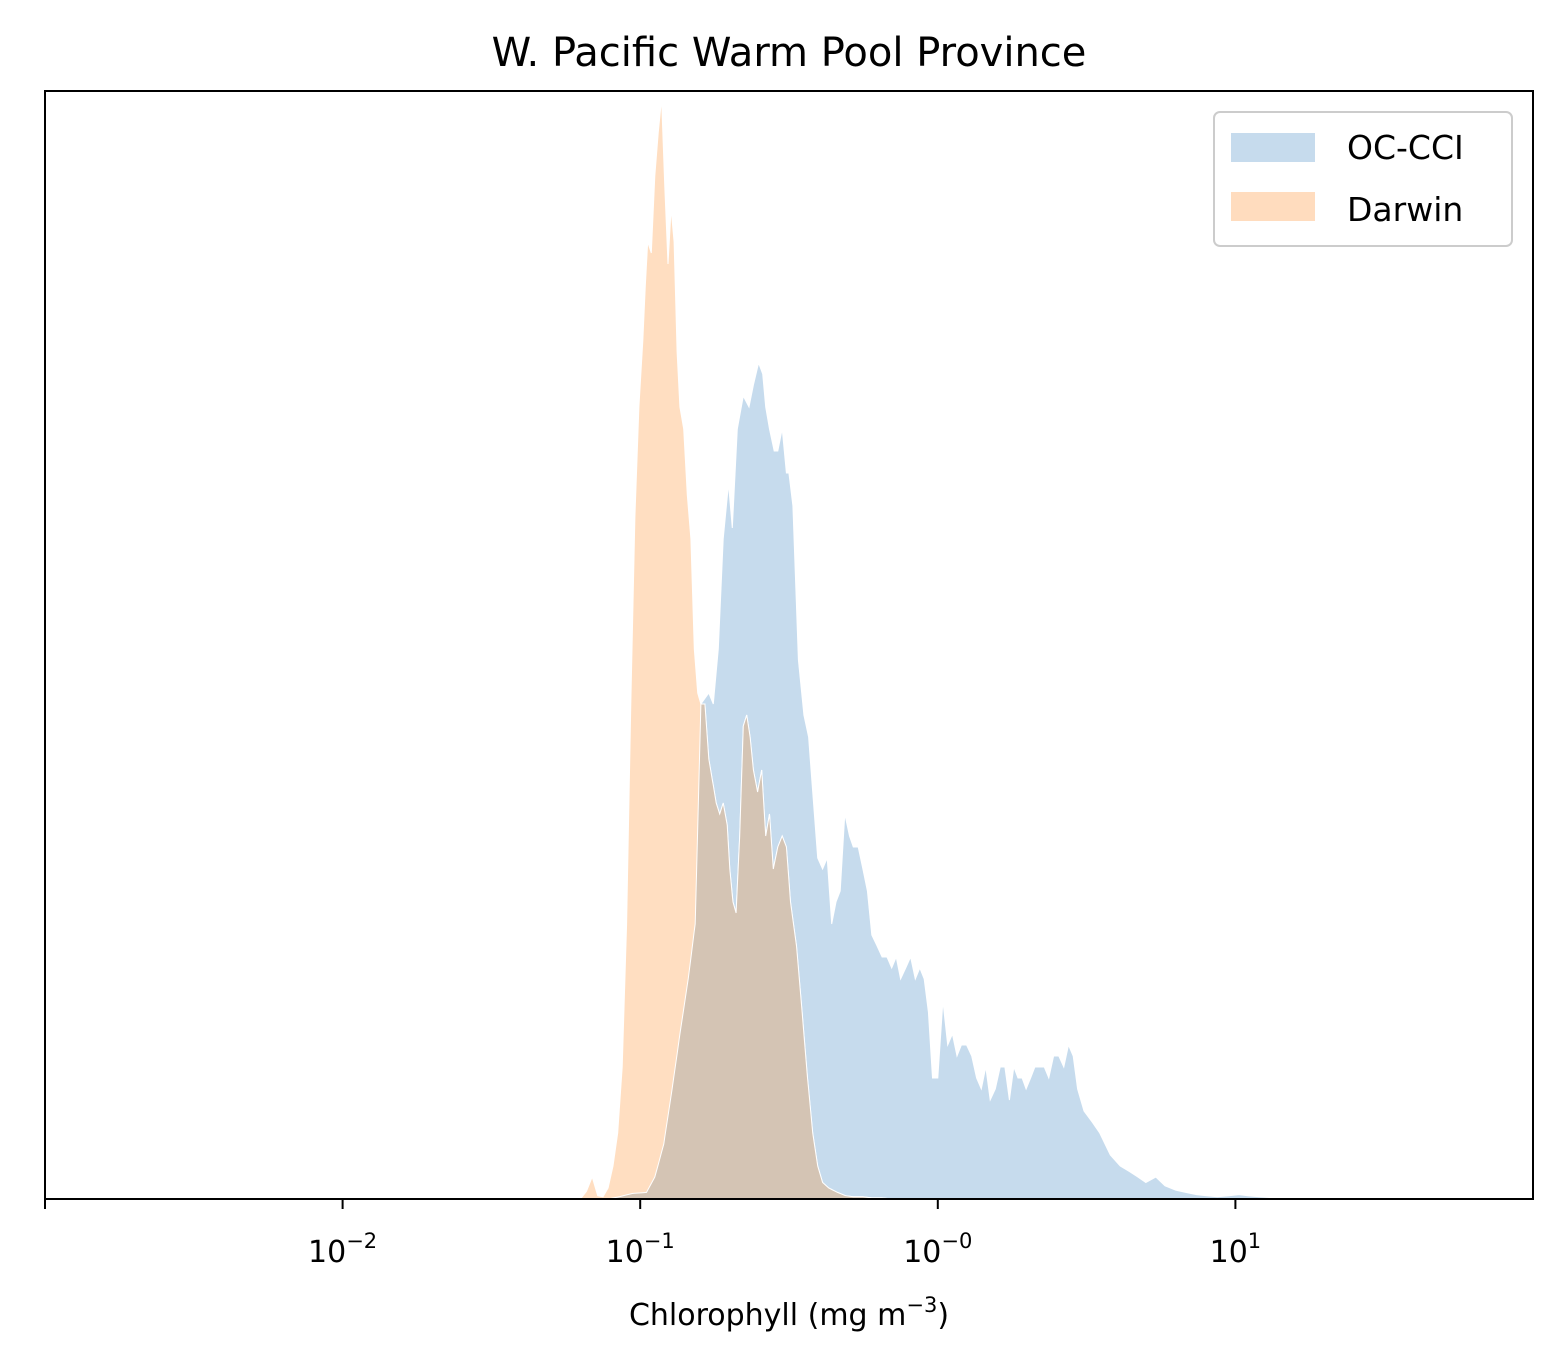 The width and height of the screenshot is (1562, 1368). I want to click on series-overlap-area, so click(750, 951).